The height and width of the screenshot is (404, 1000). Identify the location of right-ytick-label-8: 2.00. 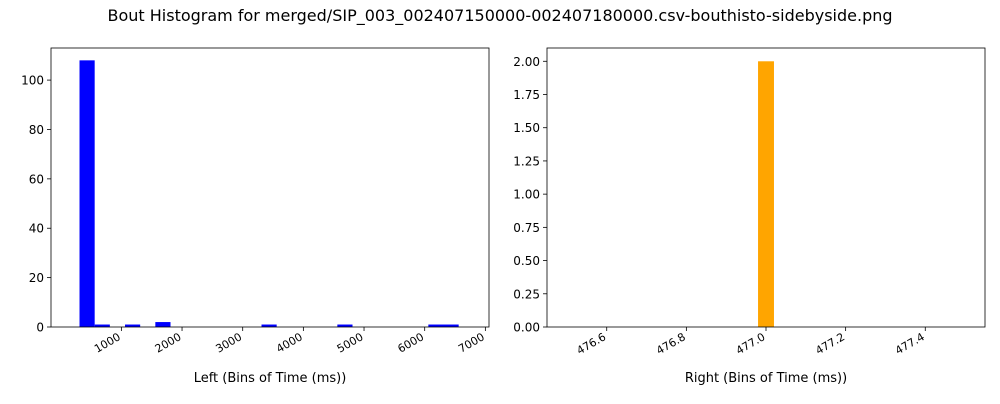
(526, 62).